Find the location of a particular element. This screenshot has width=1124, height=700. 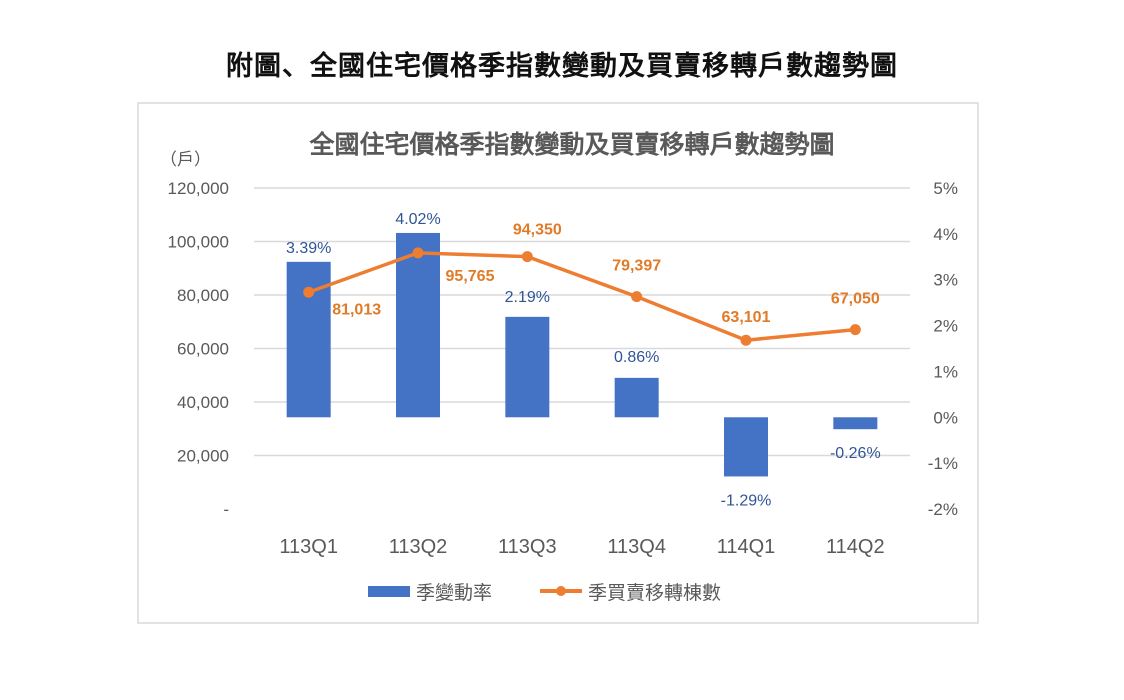

chart-title: 全國住宅價格季指數變動及買賣移轉戶數趨勢圖 is located at coordinates (571, 144).